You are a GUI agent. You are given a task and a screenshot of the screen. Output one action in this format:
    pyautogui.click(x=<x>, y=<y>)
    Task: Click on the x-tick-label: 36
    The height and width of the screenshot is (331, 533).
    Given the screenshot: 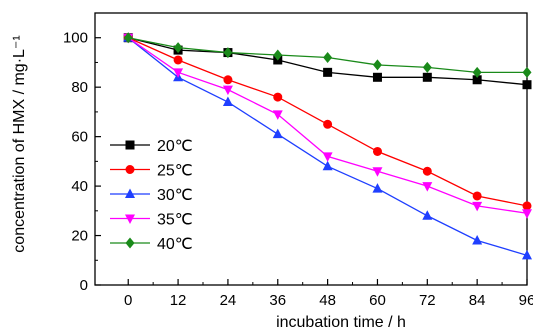 What is the action you would take?
    pyautogui.click(x=277, y=300)
    